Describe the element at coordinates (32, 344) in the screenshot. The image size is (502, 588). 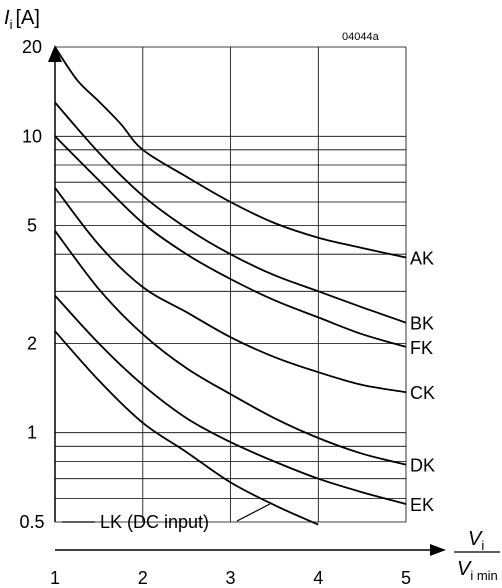
I see `y-tick-label: 2` at that location.